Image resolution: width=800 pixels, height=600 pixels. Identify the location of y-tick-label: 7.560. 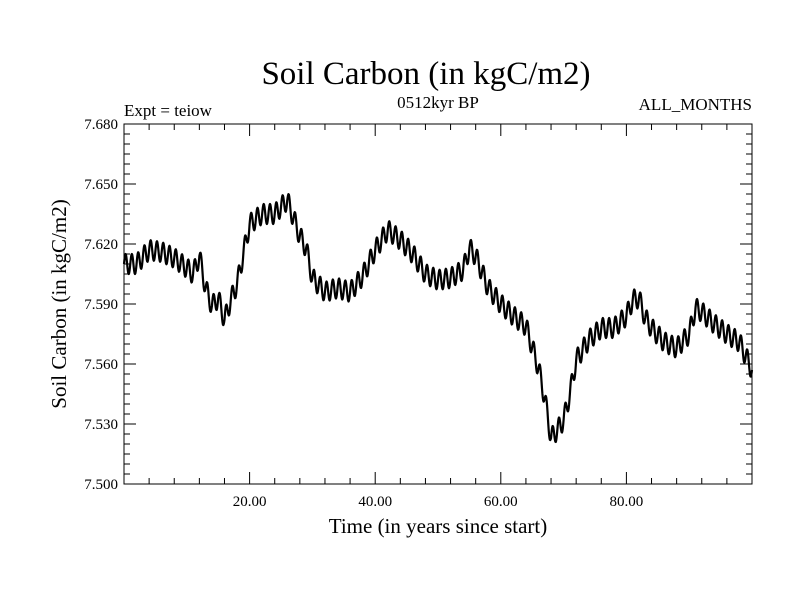
(101, 365).